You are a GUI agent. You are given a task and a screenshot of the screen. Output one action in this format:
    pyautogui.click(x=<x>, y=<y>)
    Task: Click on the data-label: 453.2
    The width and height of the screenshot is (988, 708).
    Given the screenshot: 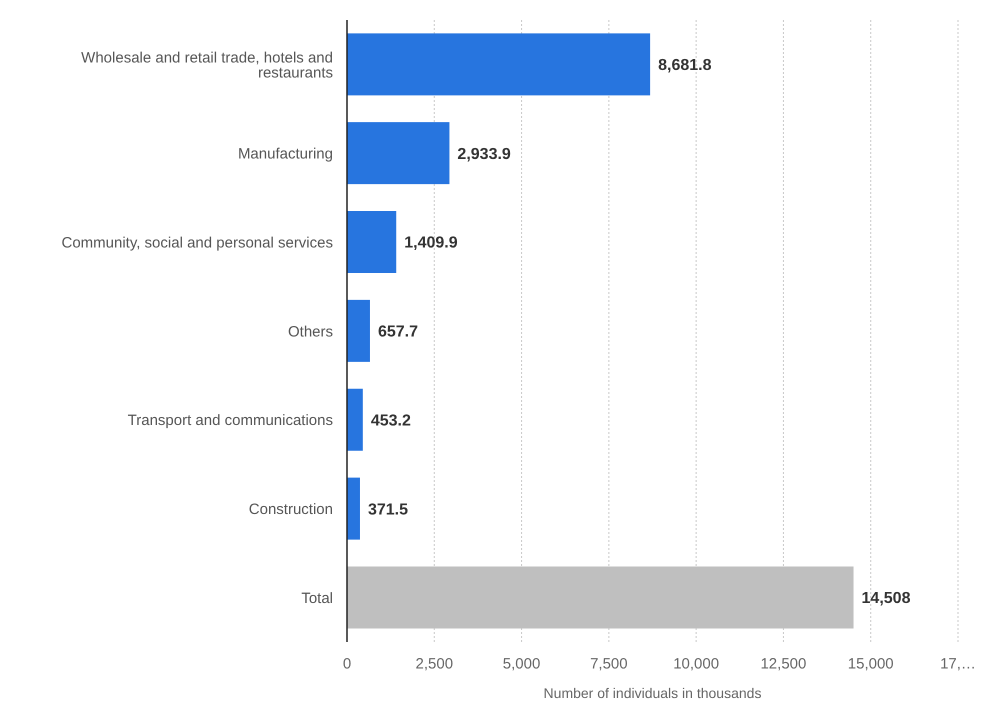 What is the action you would take?
    pyautogui.click(x=390, y=421)
    